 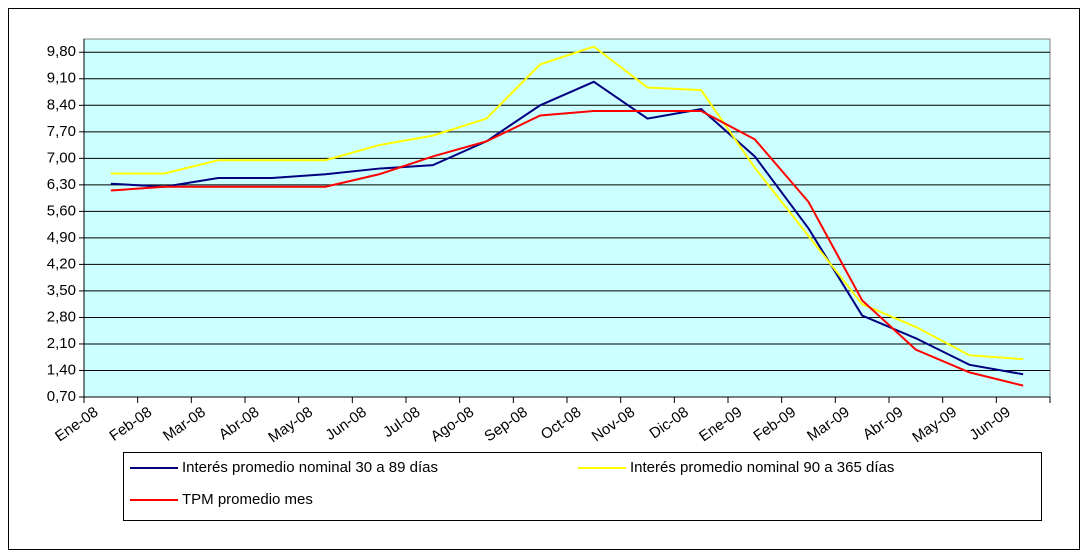 What do you see at coordinates (61, 290) in the screenshot?
I see `y-tick-label: 3,50` at bounding box center [61, 290].